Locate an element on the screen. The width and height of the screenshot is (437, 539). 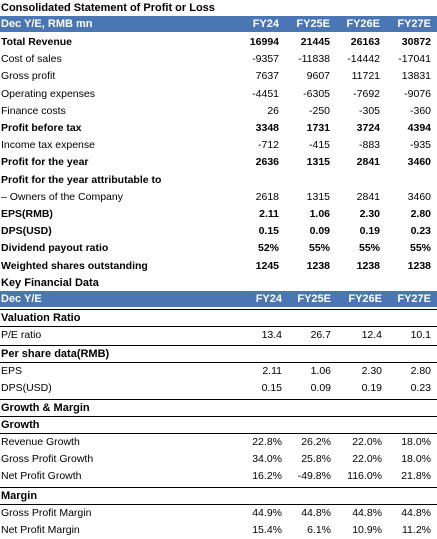
cell-fy25e: -49.8% is located at coordinates (314, 476).